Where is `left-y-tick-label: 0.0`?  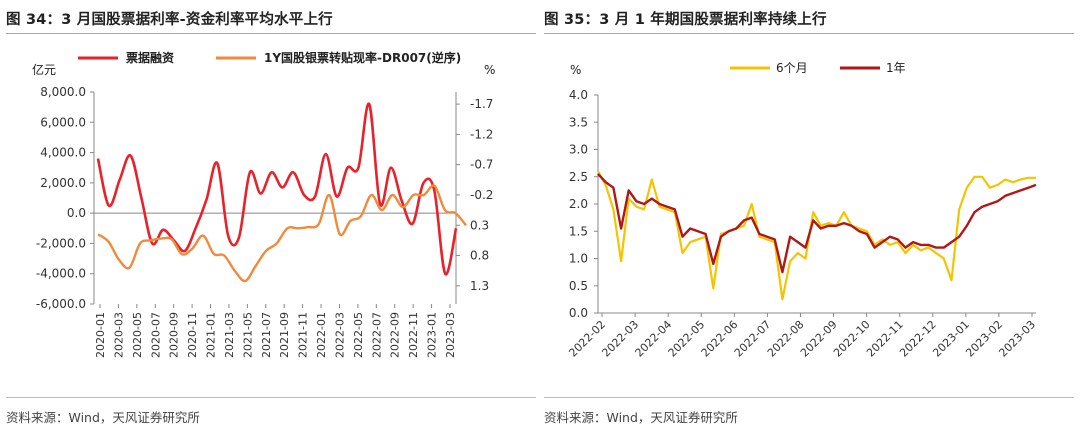
left-y-tick-label: 0.0 is located at coordinates (76, 213).